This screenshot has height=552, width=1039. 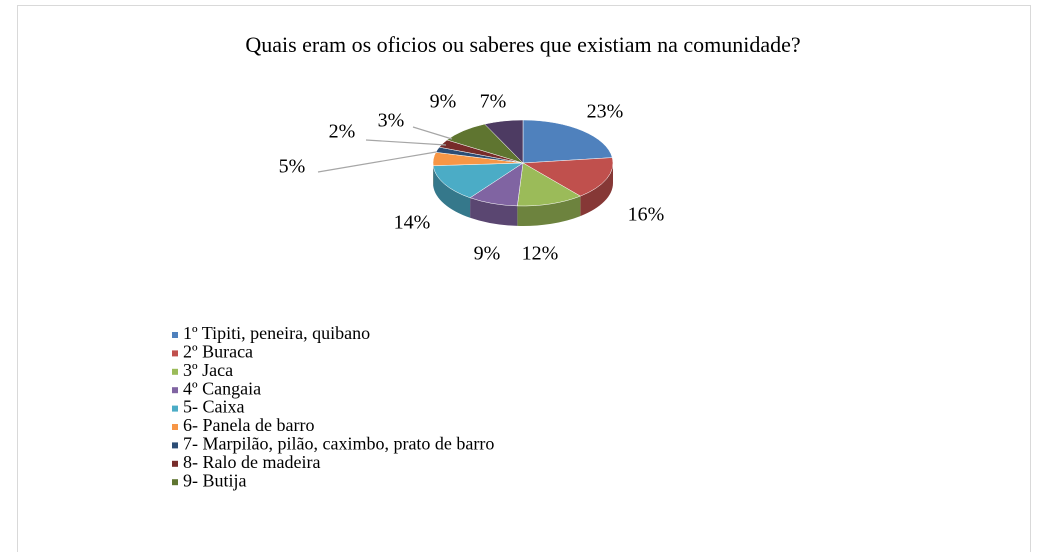 I want to click on legend-label: 6- Panela de barro, so click(x=248, y=425).